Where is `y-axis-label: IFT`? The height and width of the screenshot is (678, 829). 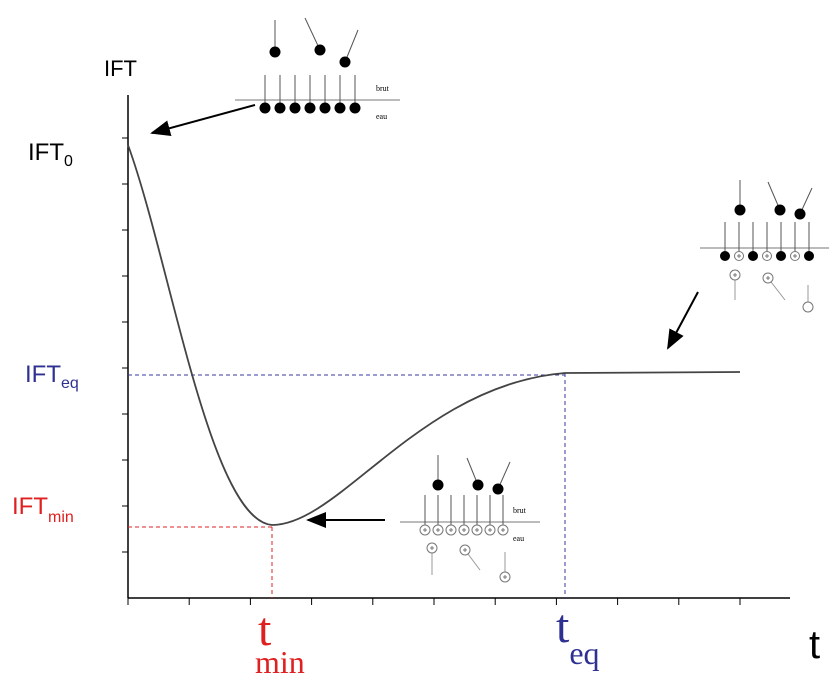 y-axis-label: IFT is located at coordinates (120, 68).